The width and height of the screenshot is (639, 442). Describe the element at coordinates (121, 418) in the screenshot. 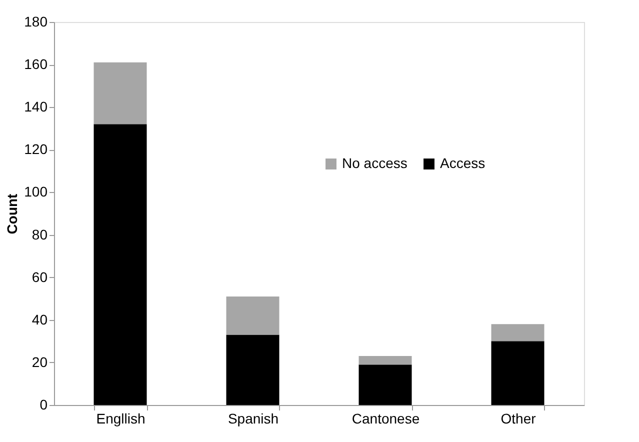

I see `x-tick-label: Engllish` at that location.